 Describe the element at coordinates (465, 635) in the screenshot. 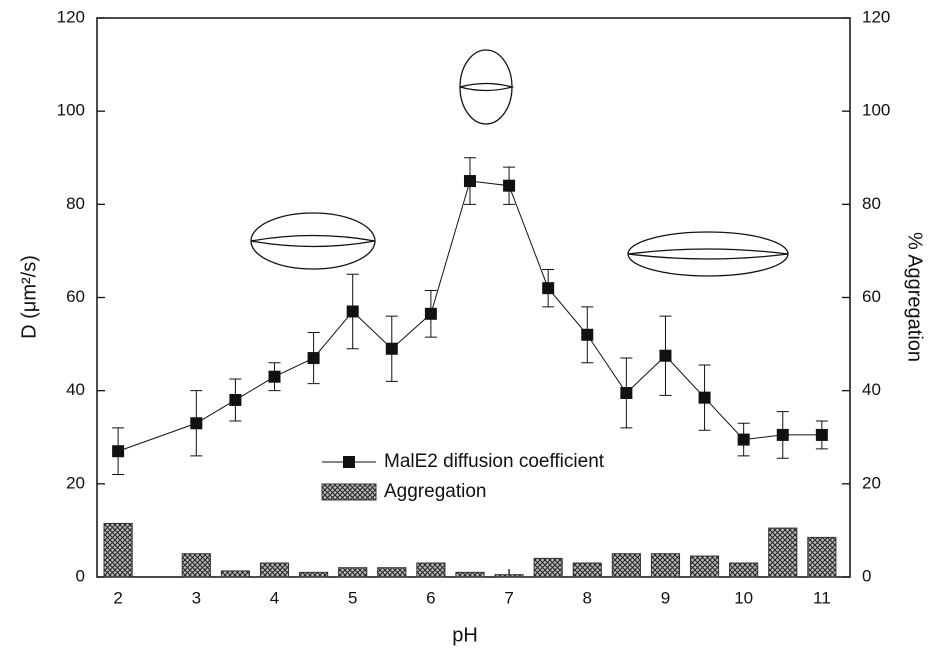

I see `x-axis-title: pH` at that location.